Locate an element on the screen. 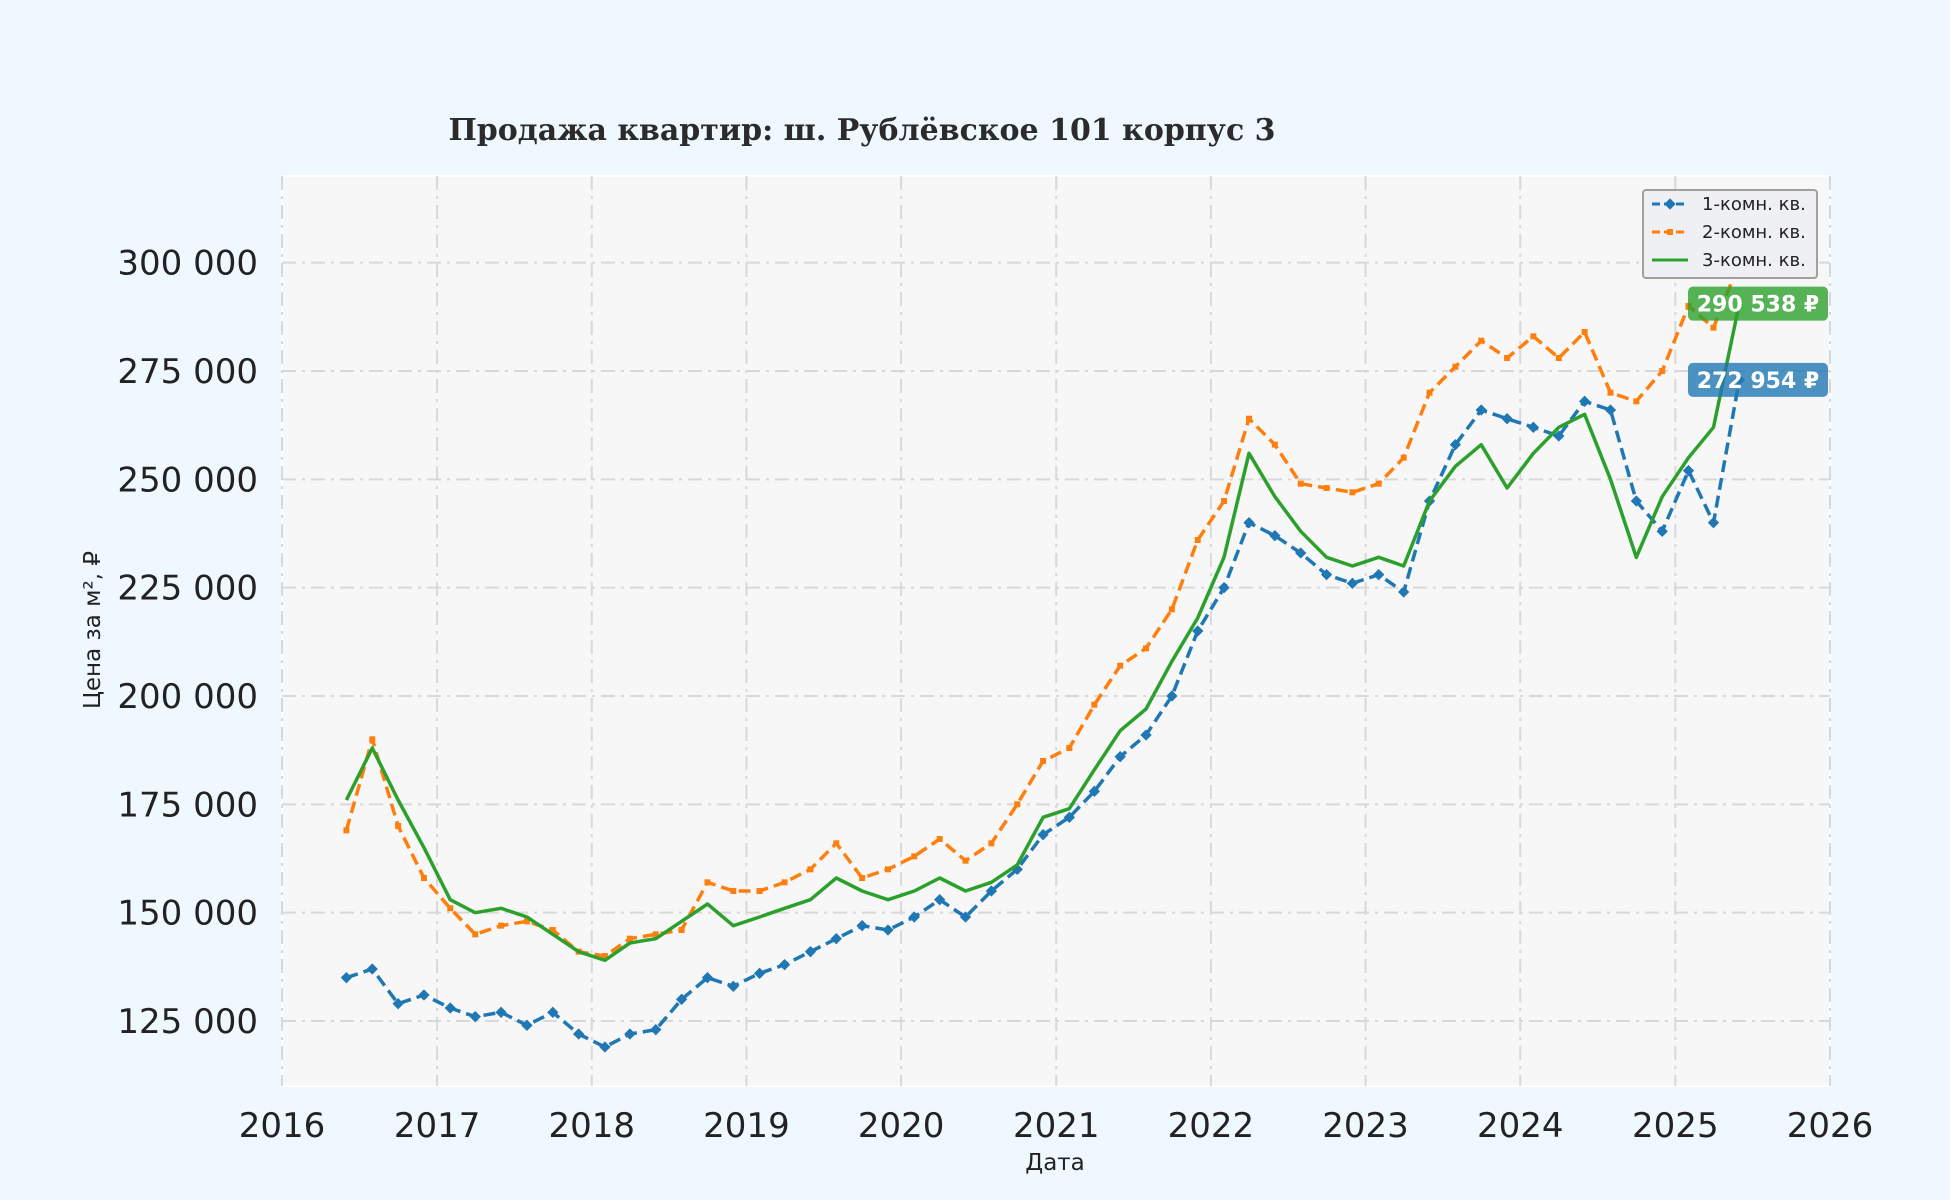 The width and height of the screenshot is (1950, 1200). x-tick-label: 2021 is located at coordinates (1056, 1126).